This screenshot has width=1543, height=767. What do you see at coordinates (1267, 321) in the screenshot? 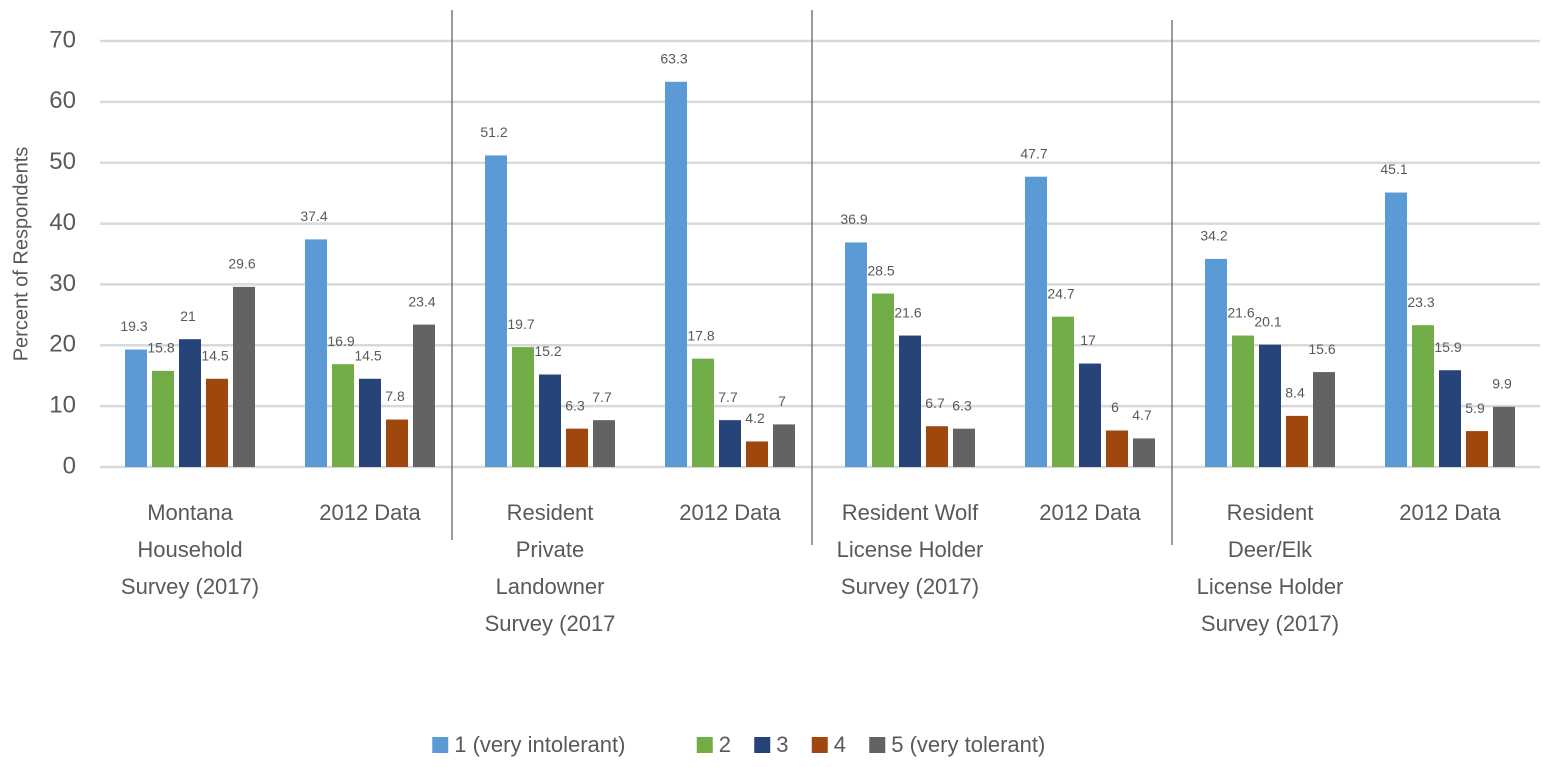
I see `data-label: 20.1` at bounding box center [1267, 321].